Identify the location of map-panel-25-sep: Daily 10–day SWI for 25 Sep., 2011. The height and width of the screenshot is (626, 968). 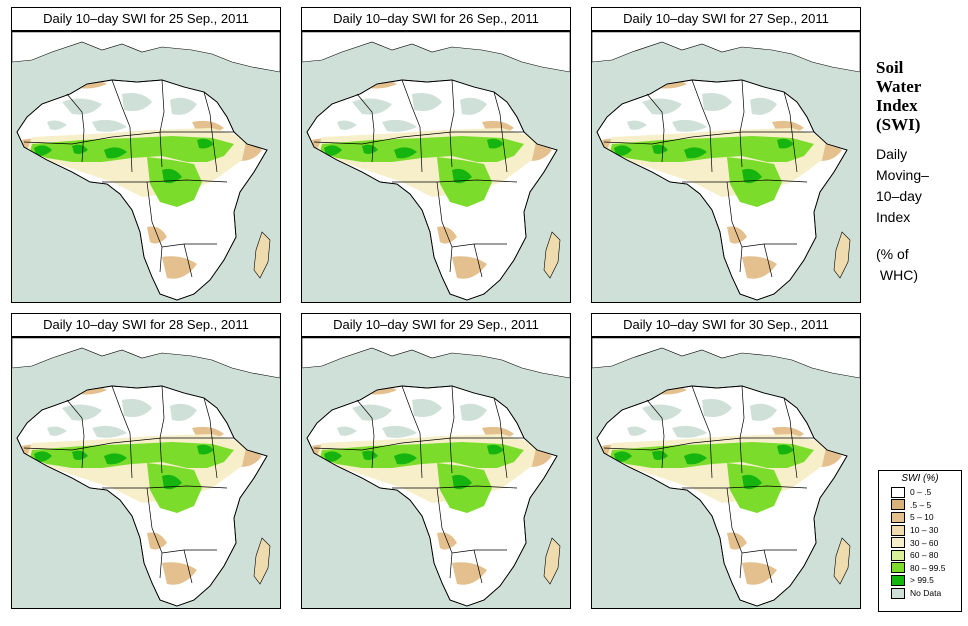
(146, 155).